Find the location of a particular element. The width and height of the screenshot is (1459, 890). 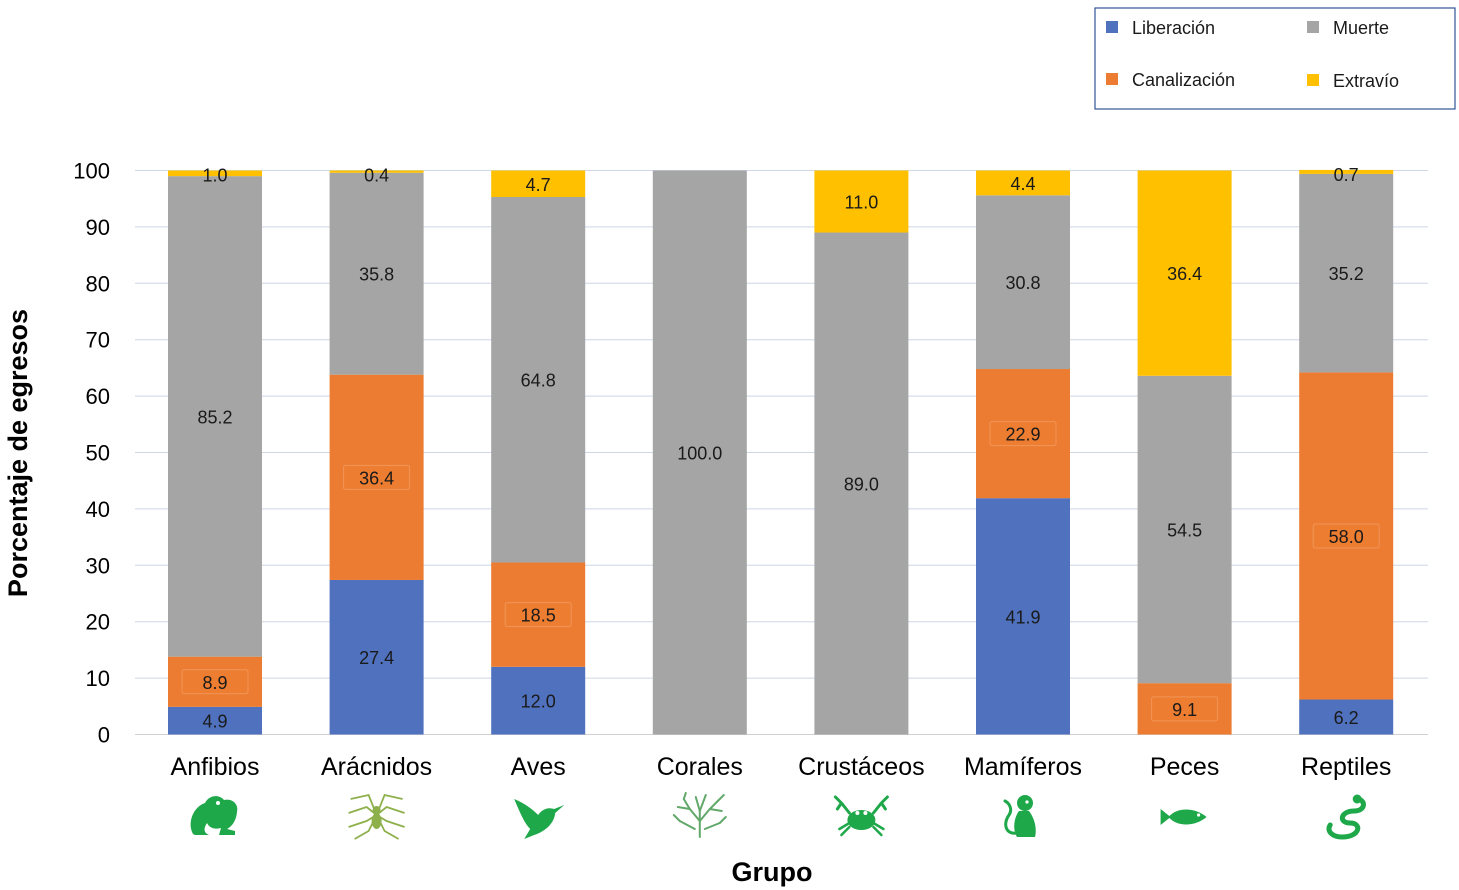

data-label: 85.2 is located at coordinates (214, 417).